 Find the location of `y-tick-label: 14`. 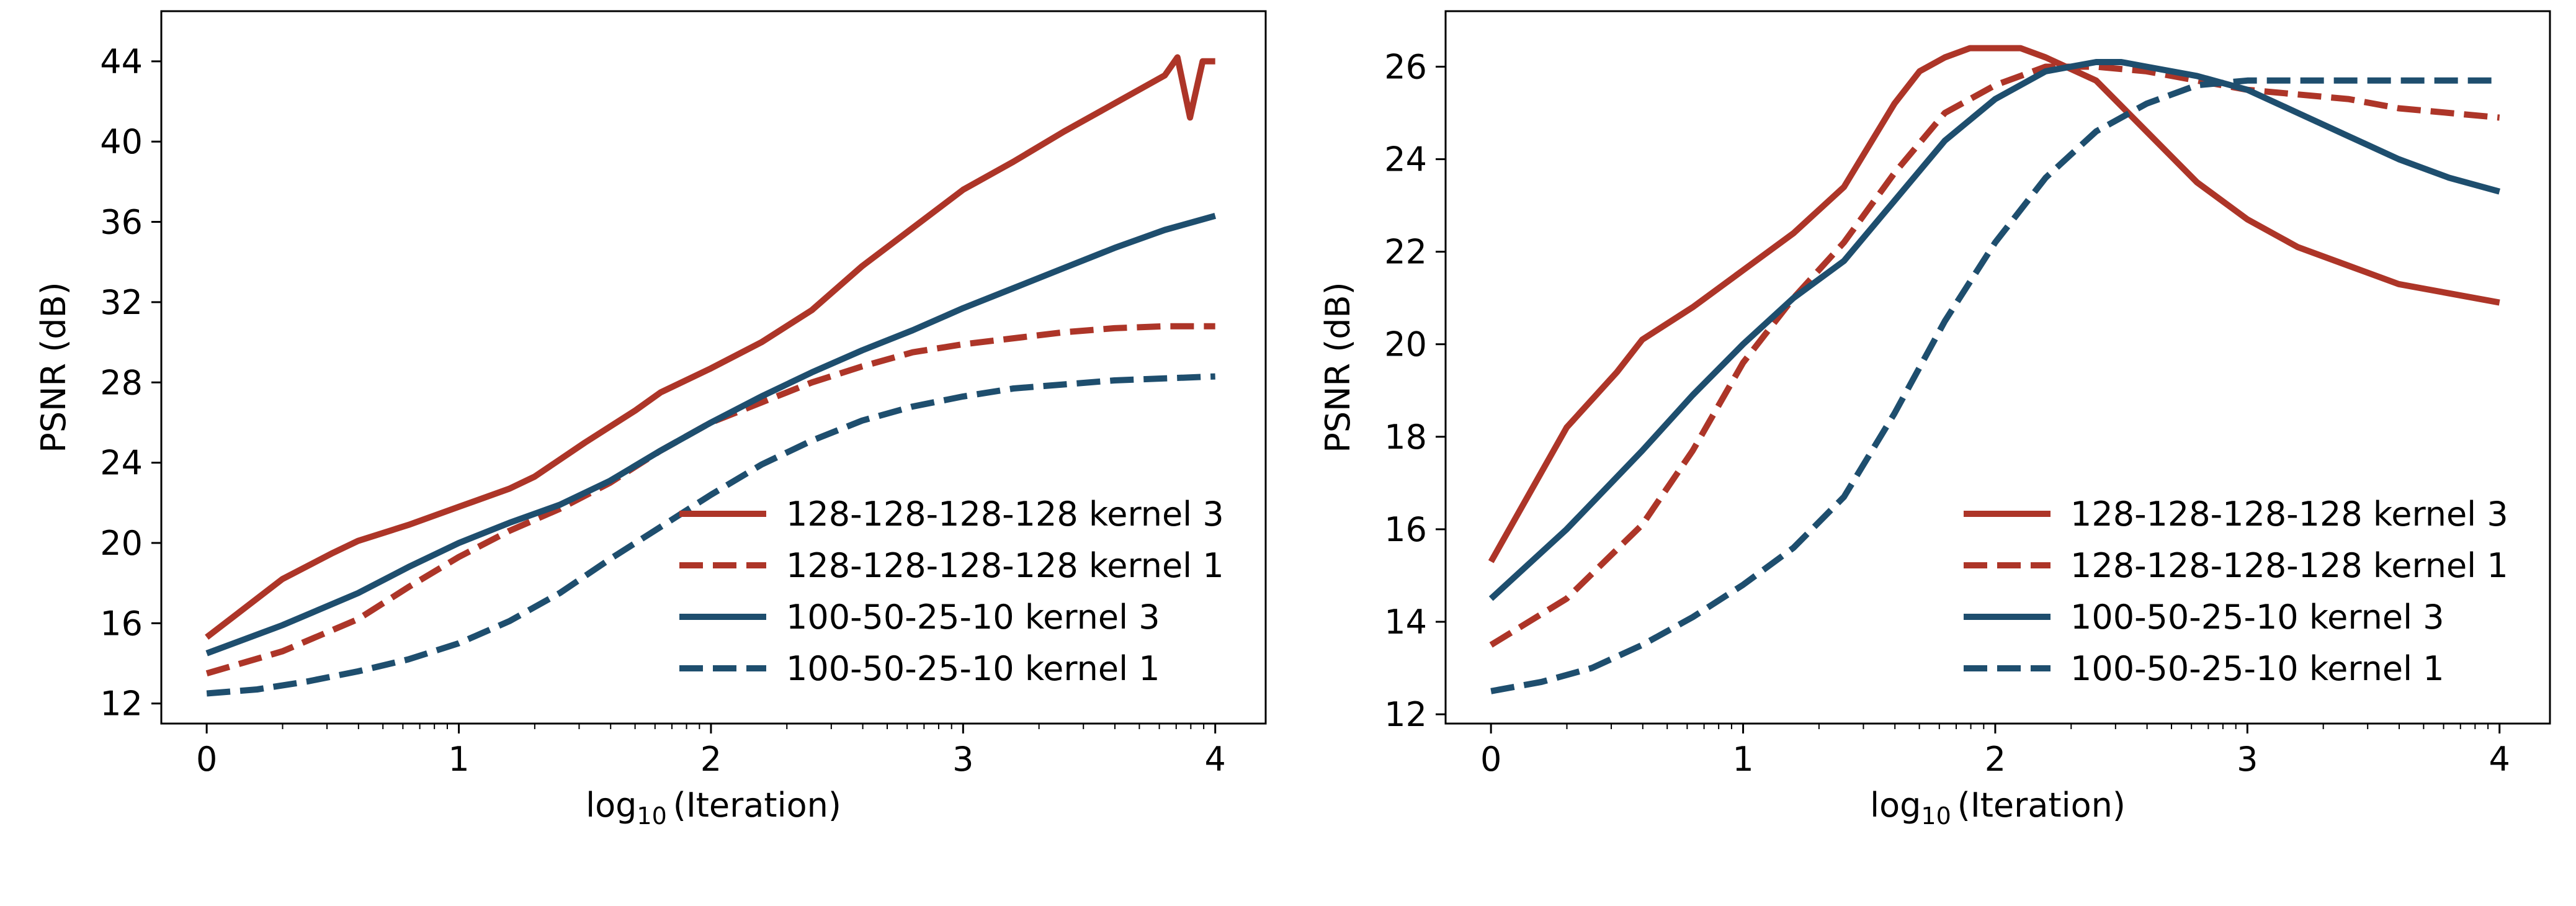

y-tick-label: 14 is located at coordinates (1405, 622).